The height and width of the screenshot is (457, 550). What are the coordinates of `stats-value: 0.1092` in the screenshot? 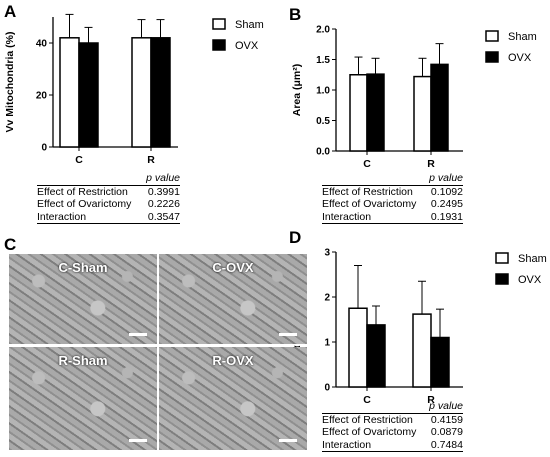 It's located at (446, 191).